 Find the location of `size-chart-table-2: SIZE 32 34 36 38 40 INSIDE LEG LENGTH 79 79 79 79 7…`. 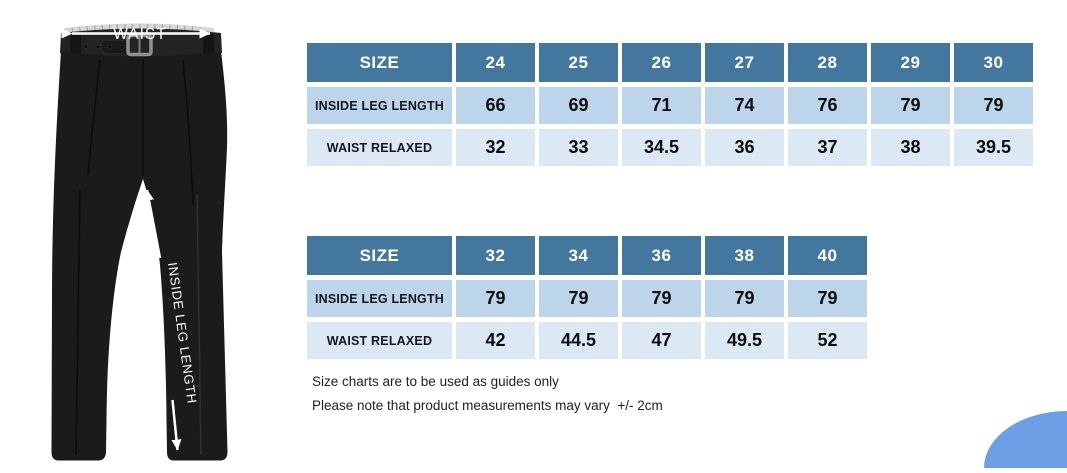

size-chart-table-2: SIZE 32 34 36 38 40 INSIDE LEG LENGTH 79 79 79 79 7… is located at coordinates (587, 297).